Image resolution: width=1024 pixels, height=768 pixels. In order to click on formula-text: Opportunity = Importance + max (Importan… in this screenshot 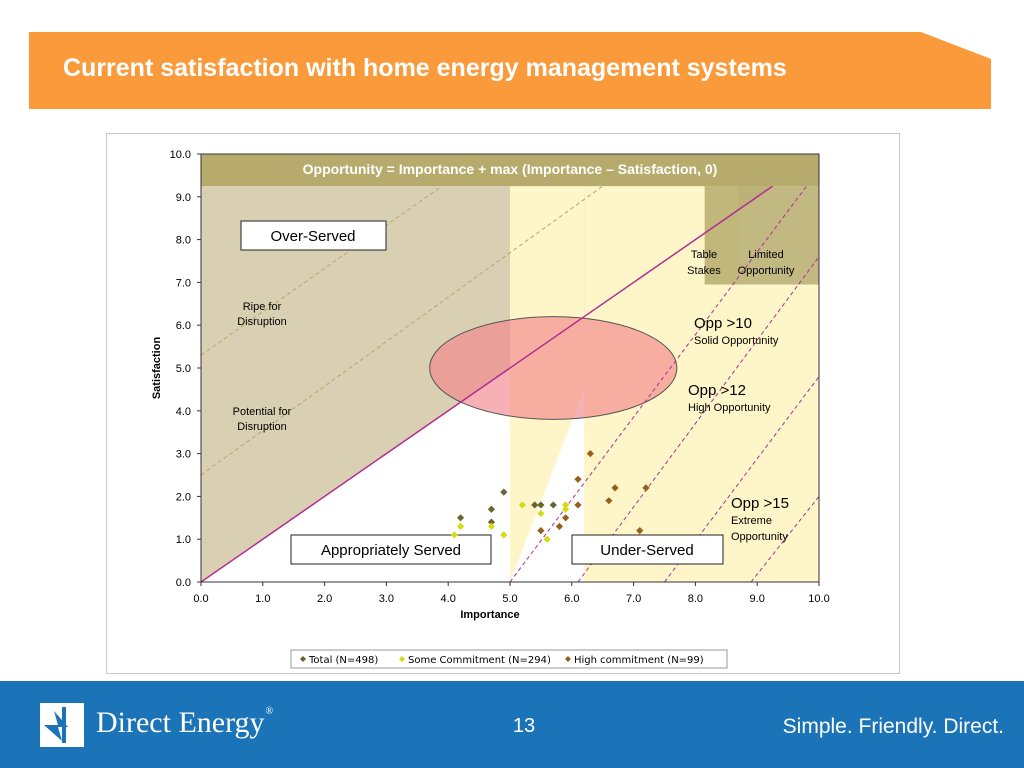, I will do `click(510, 169)`.